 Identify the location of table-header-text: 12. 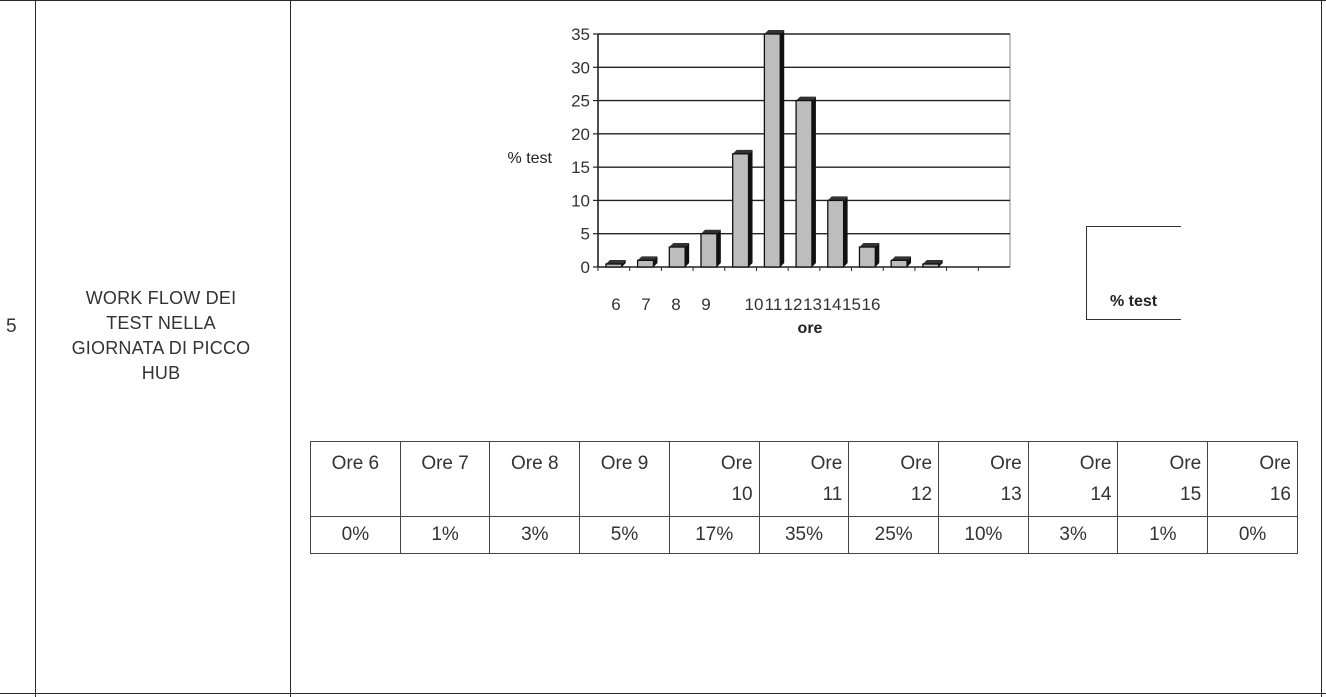
(921, 494).